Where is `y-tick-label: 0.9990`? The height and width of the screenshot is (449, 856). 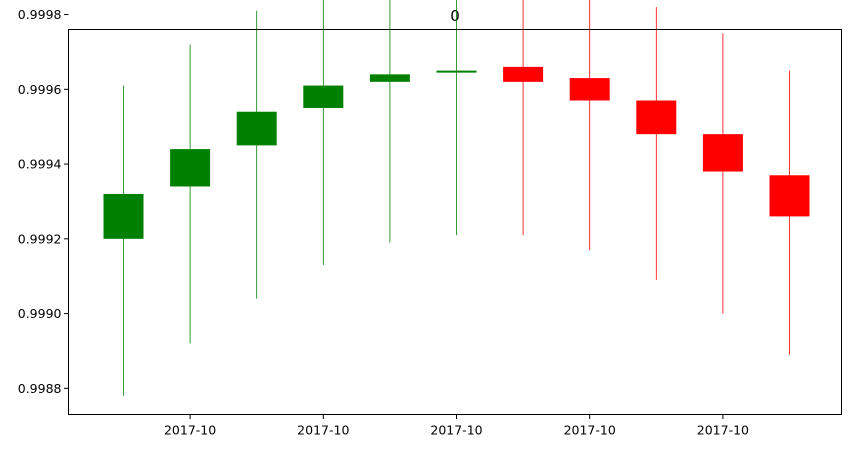 y-tick-label: 0.9990 is located at coordinates (40, 313).